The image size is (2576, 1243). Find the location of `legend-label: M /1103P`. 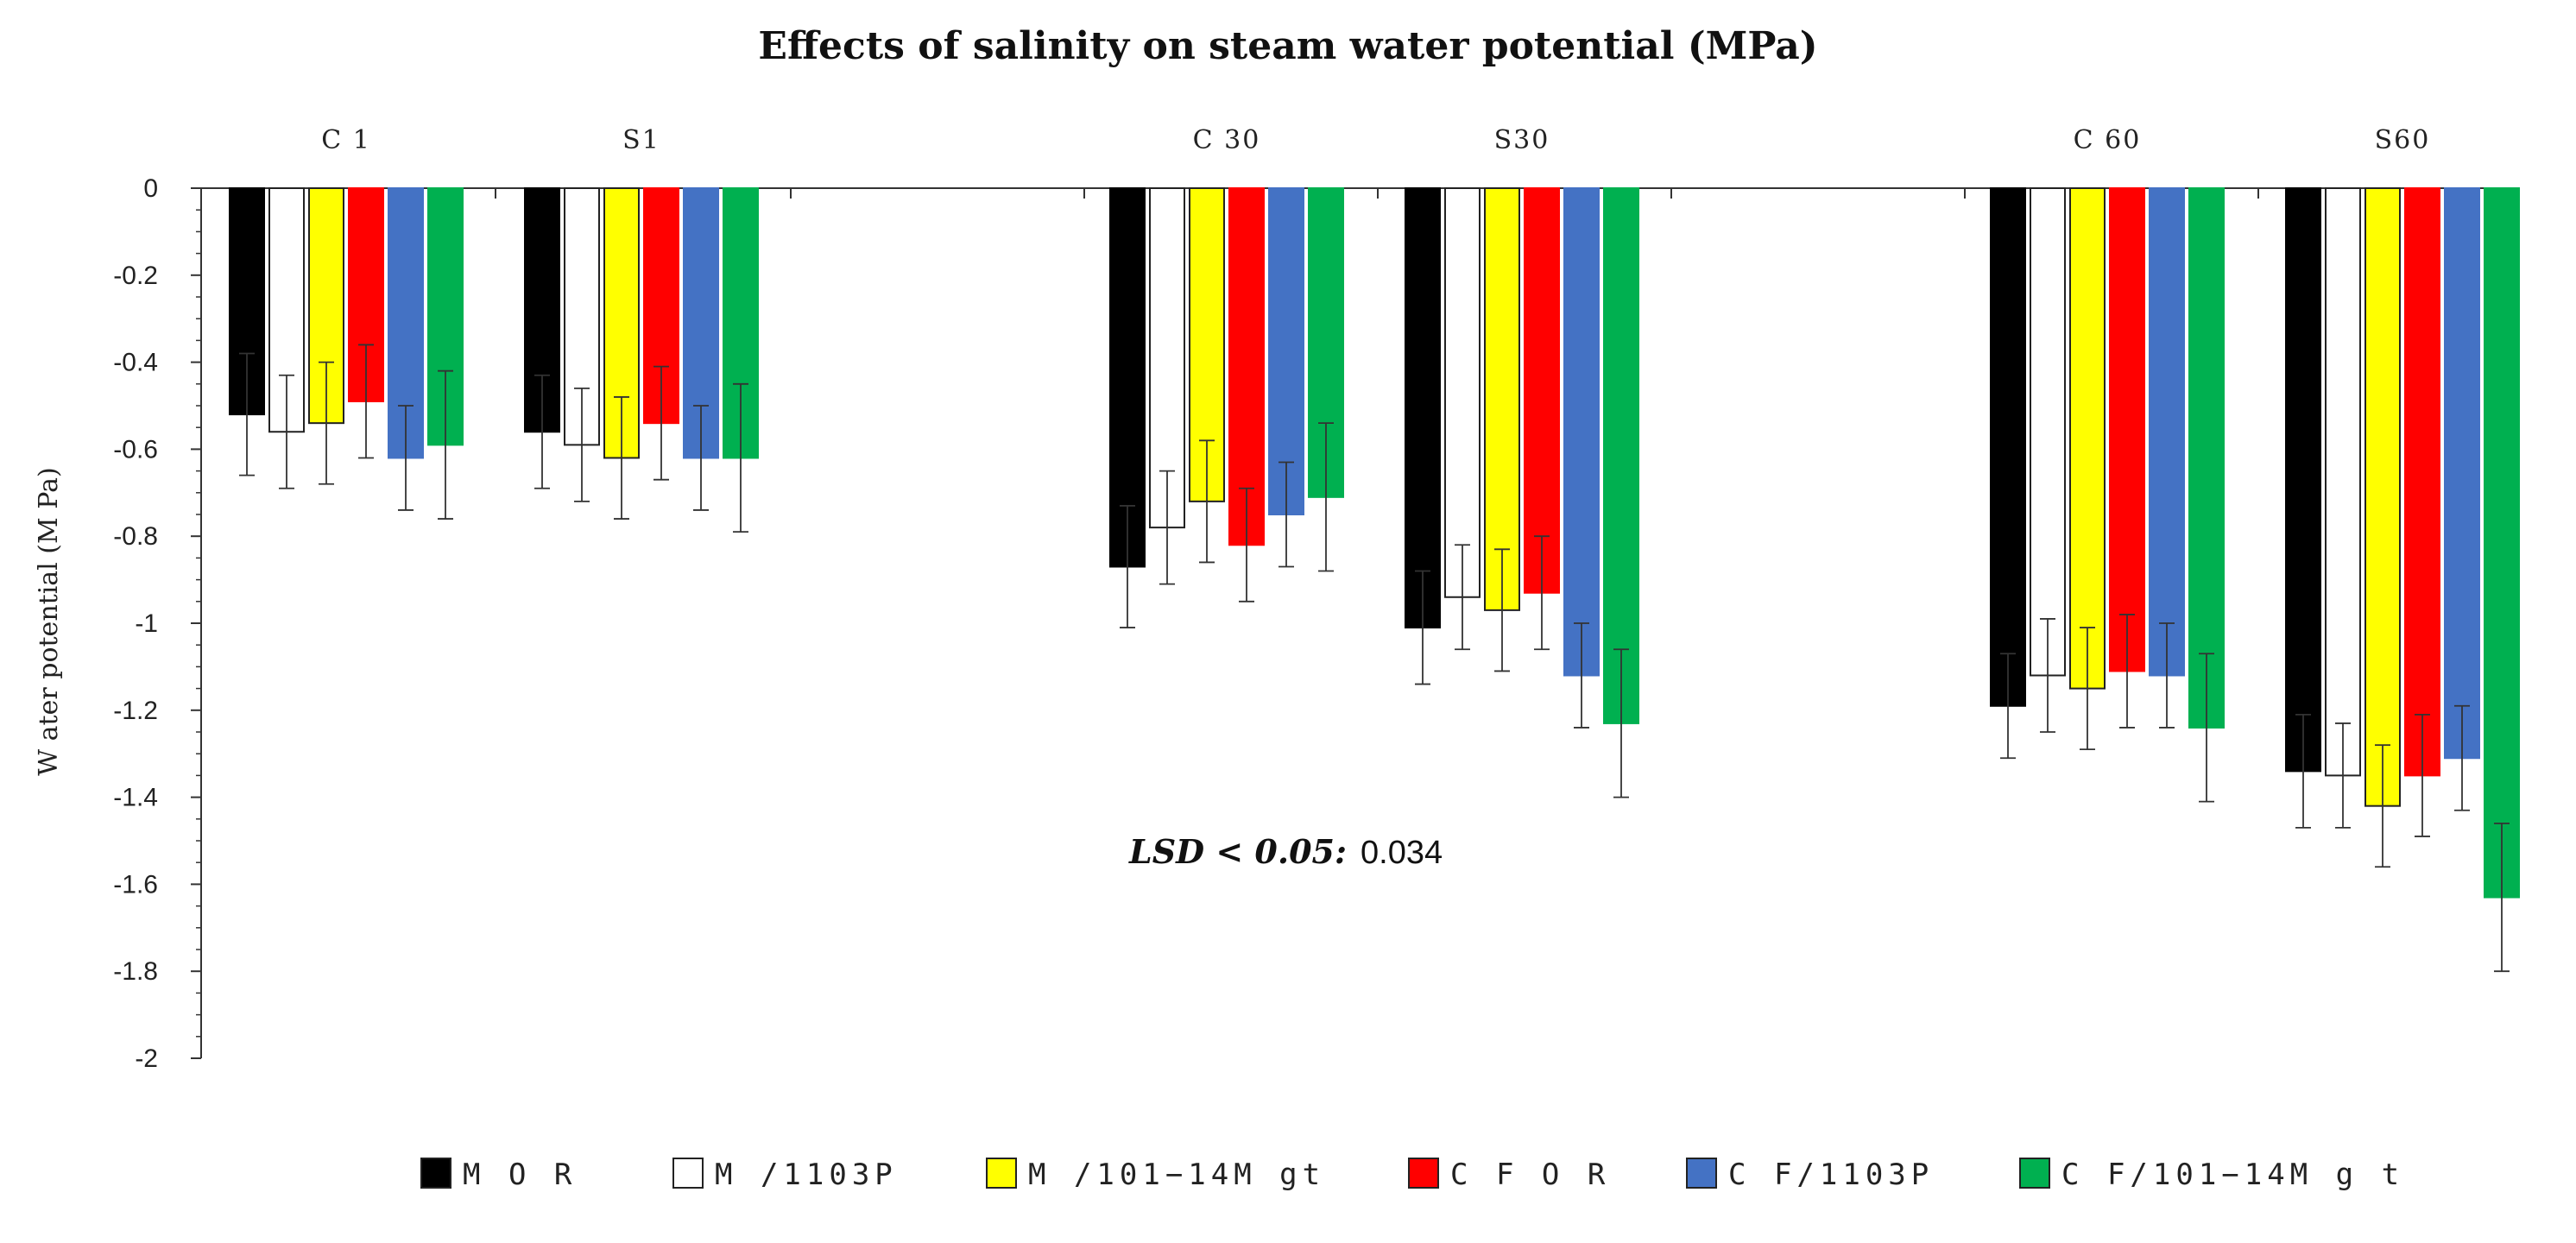

legend-label: M /1103P is located at coordinates (806, 1175).